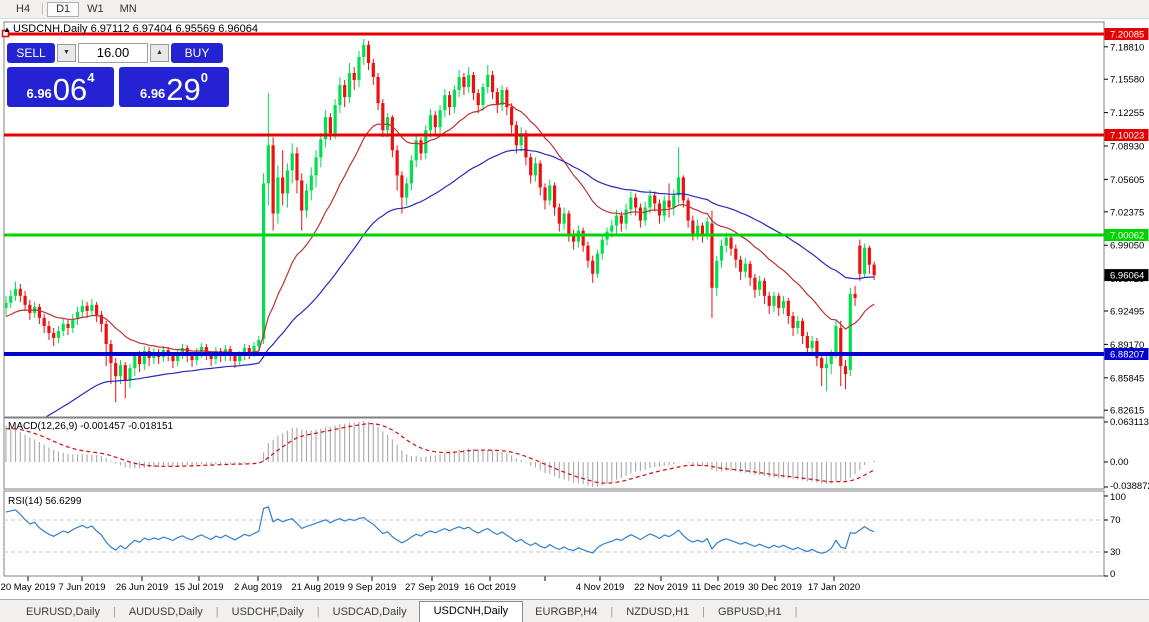  I want to click on tab-gbpusd-h1: GBPUSD,H1, so click(750, 612).